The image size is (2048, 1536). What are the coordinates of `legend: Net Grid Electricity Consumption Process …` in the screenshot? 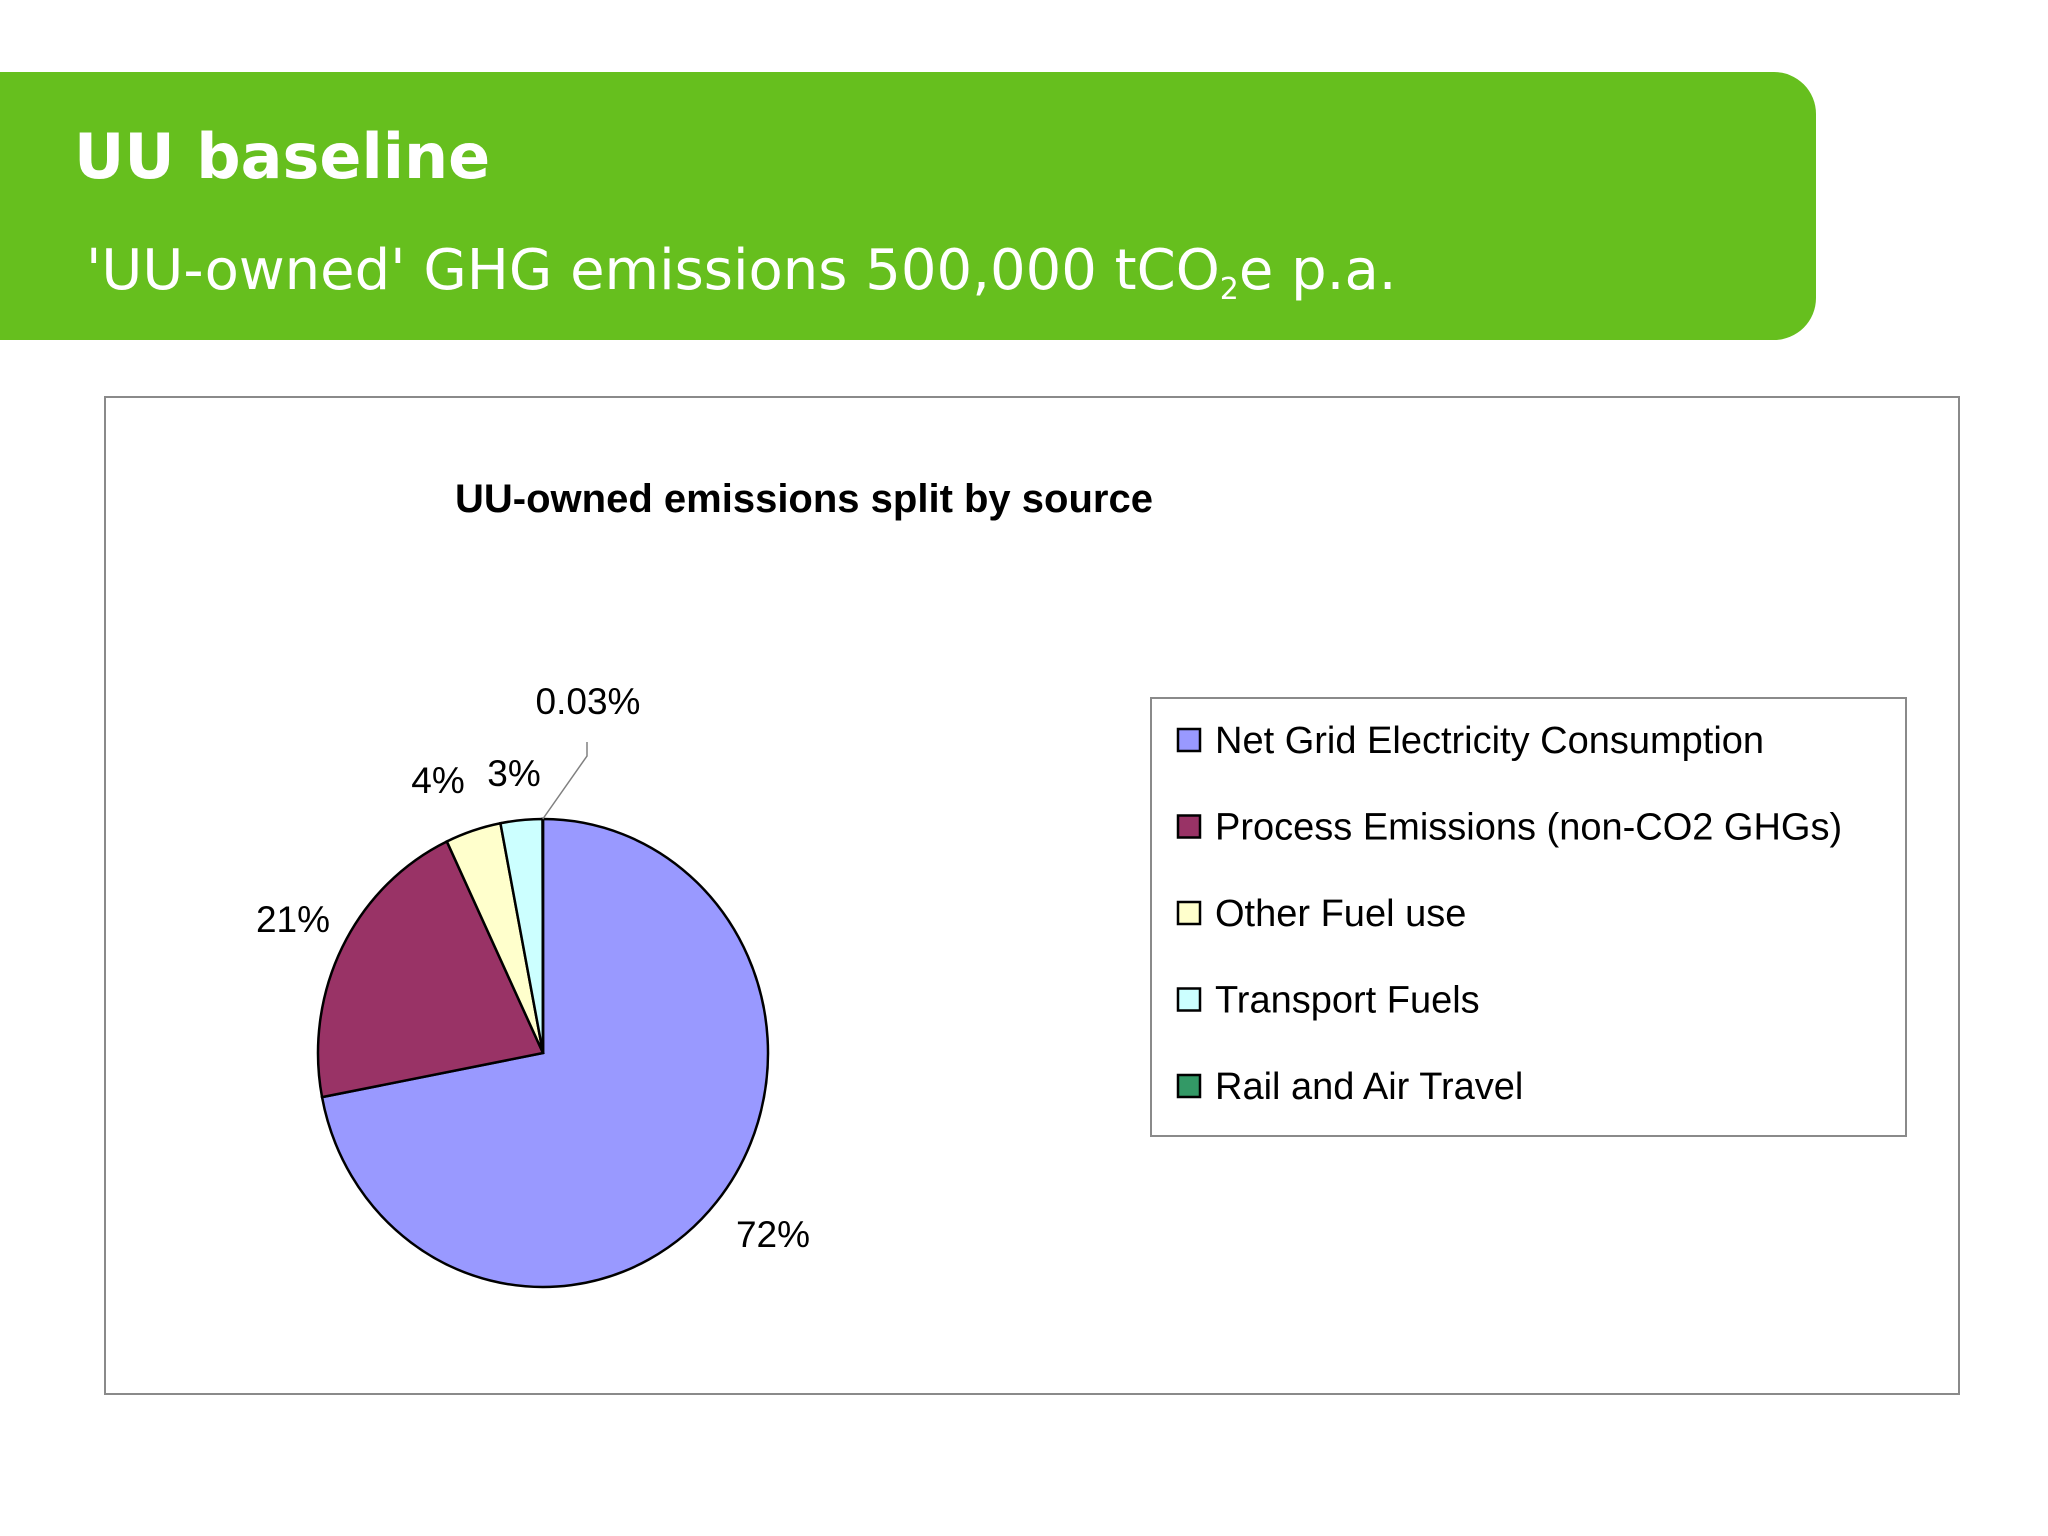 It's located at (1509, 914).